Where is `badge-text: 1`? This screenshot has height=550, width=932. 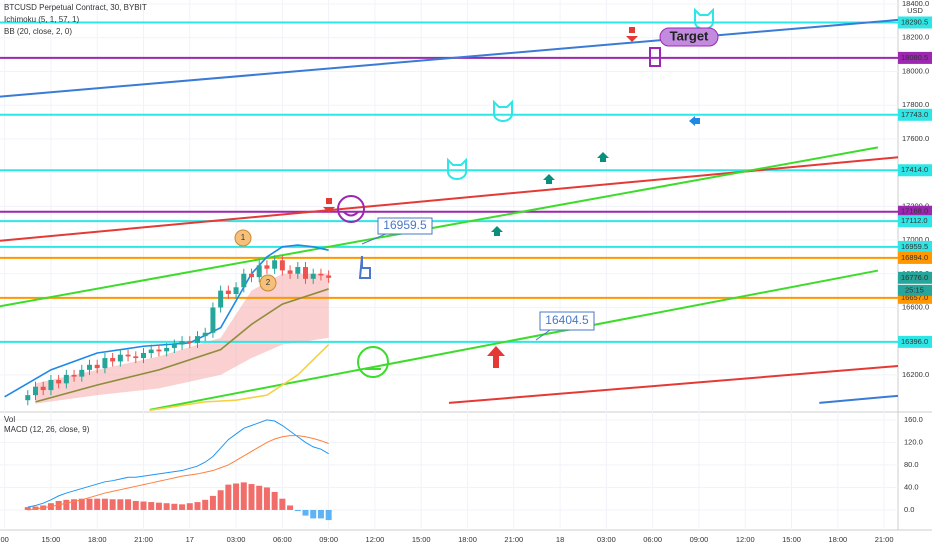
badge-text: 1 is located at coordinates (243, 237).